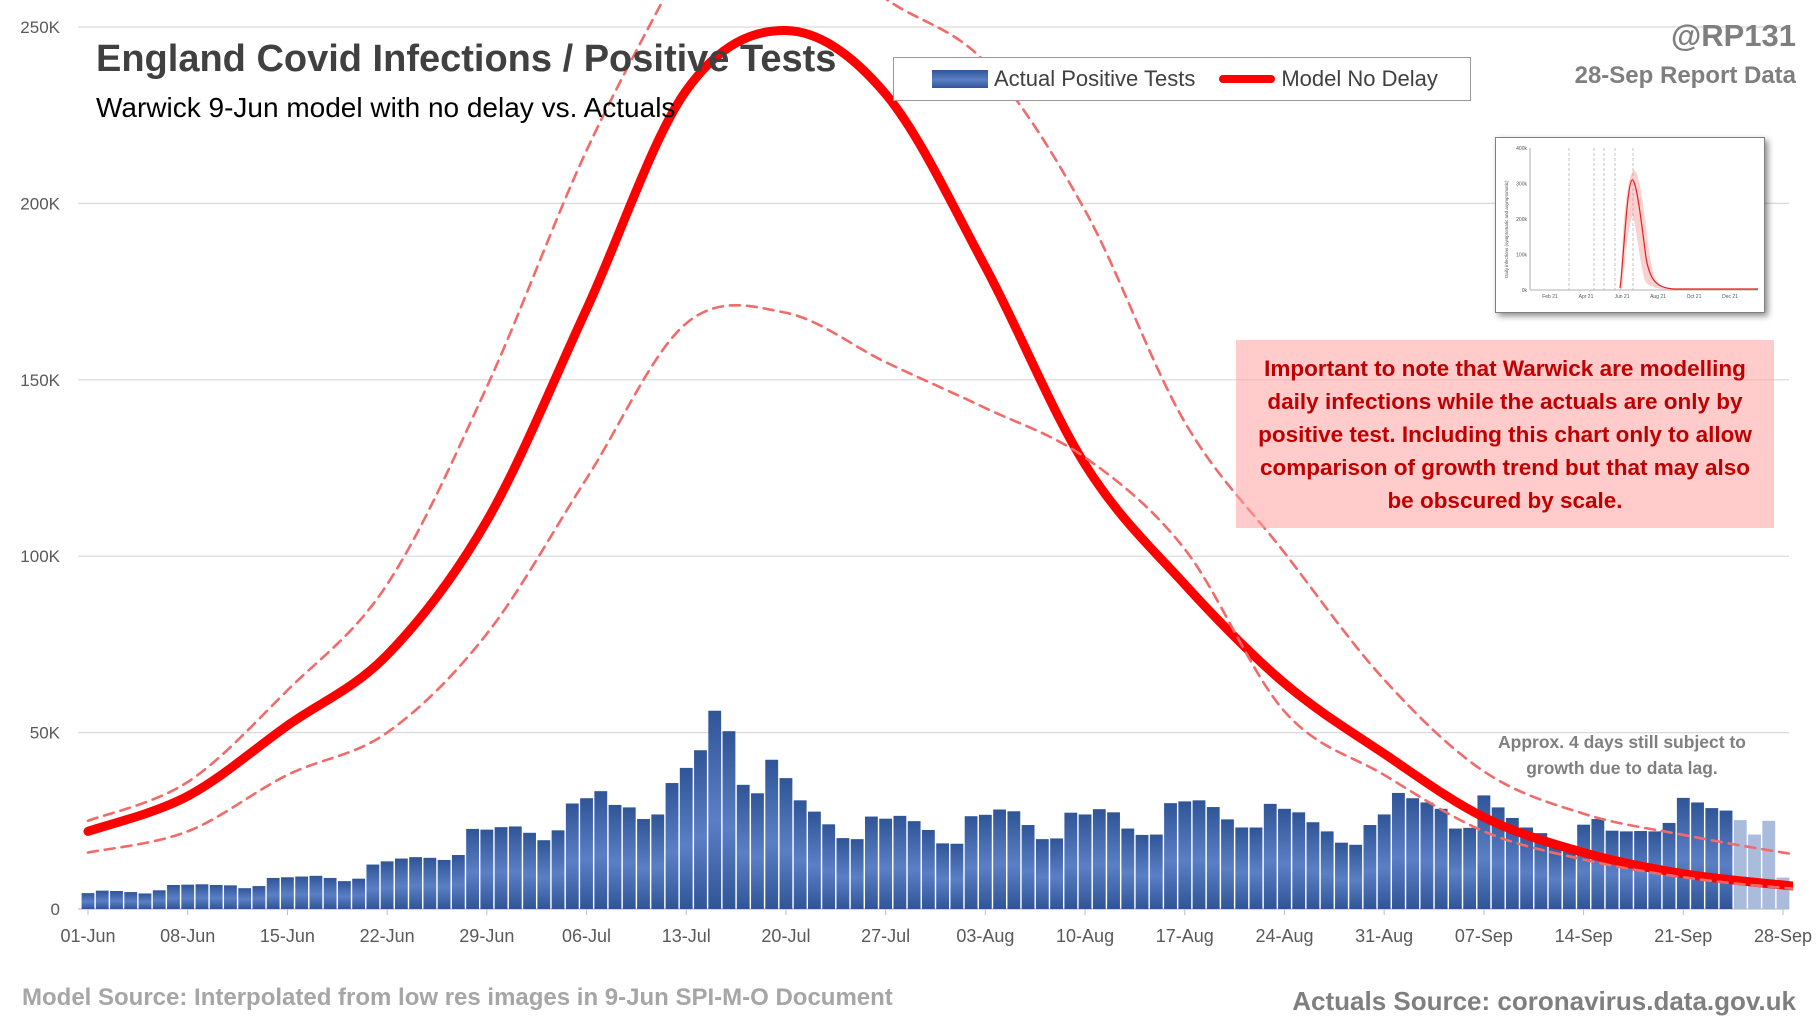 This screenshot has height=1023, width=1816. I want to click on thumb-x-tick: Apr 21, so click(1586, 297).